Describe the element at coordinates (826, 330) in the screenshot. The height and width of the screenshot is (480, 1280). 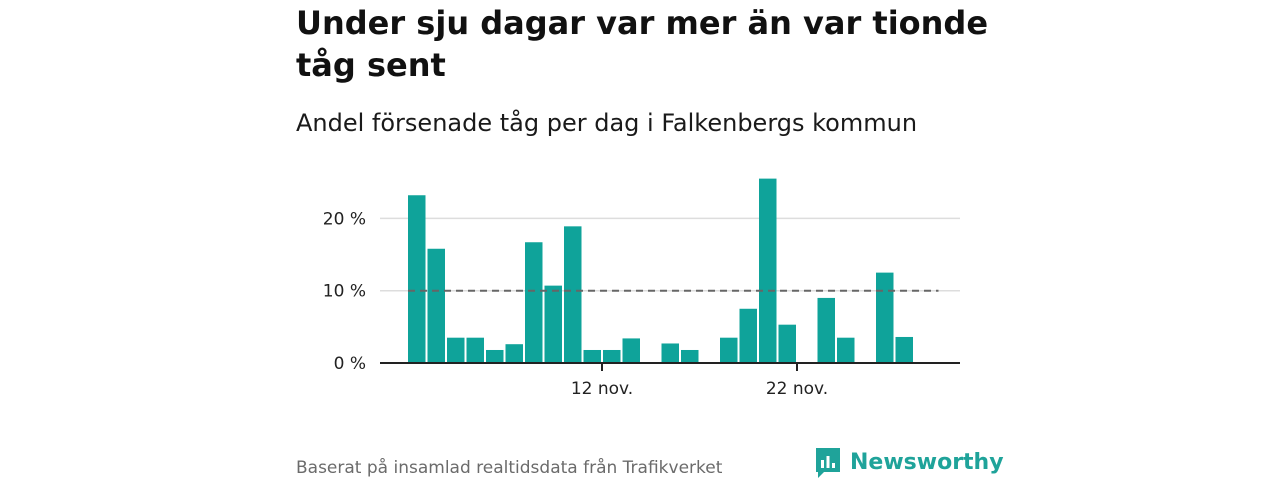
I see `bar-23nov` at that location.